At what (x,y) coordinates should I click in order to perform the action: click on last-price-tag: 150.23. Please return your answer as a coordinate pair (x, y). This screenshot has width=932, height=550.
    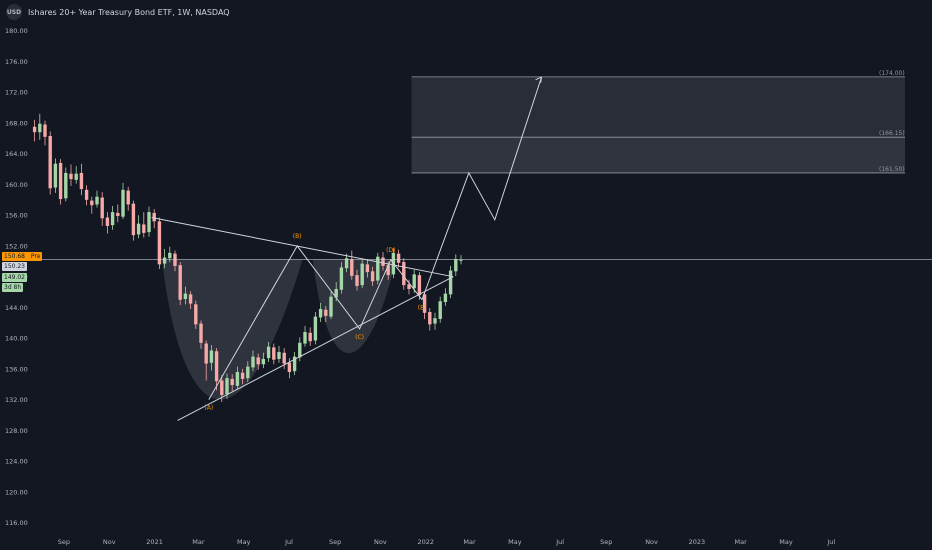
    Looking at the image, I should click on (14, 266).